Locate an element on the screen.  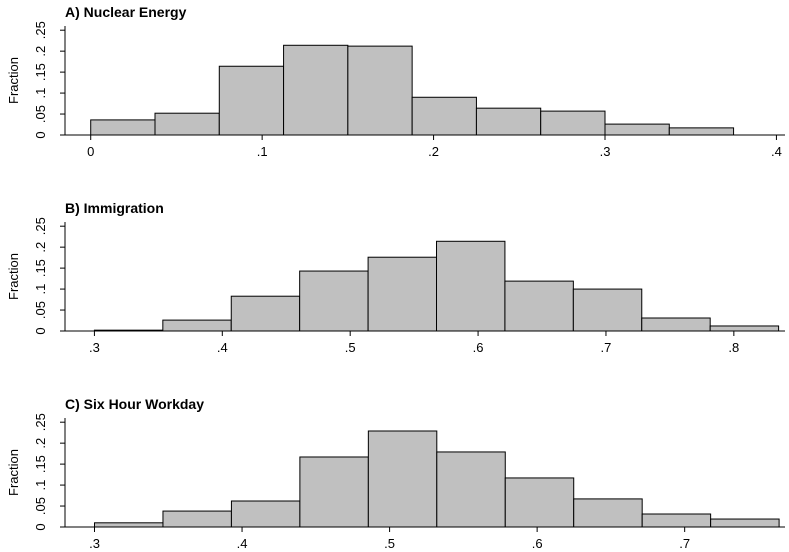
chart-title: B) Immigration is located at coordinates (114, 208).